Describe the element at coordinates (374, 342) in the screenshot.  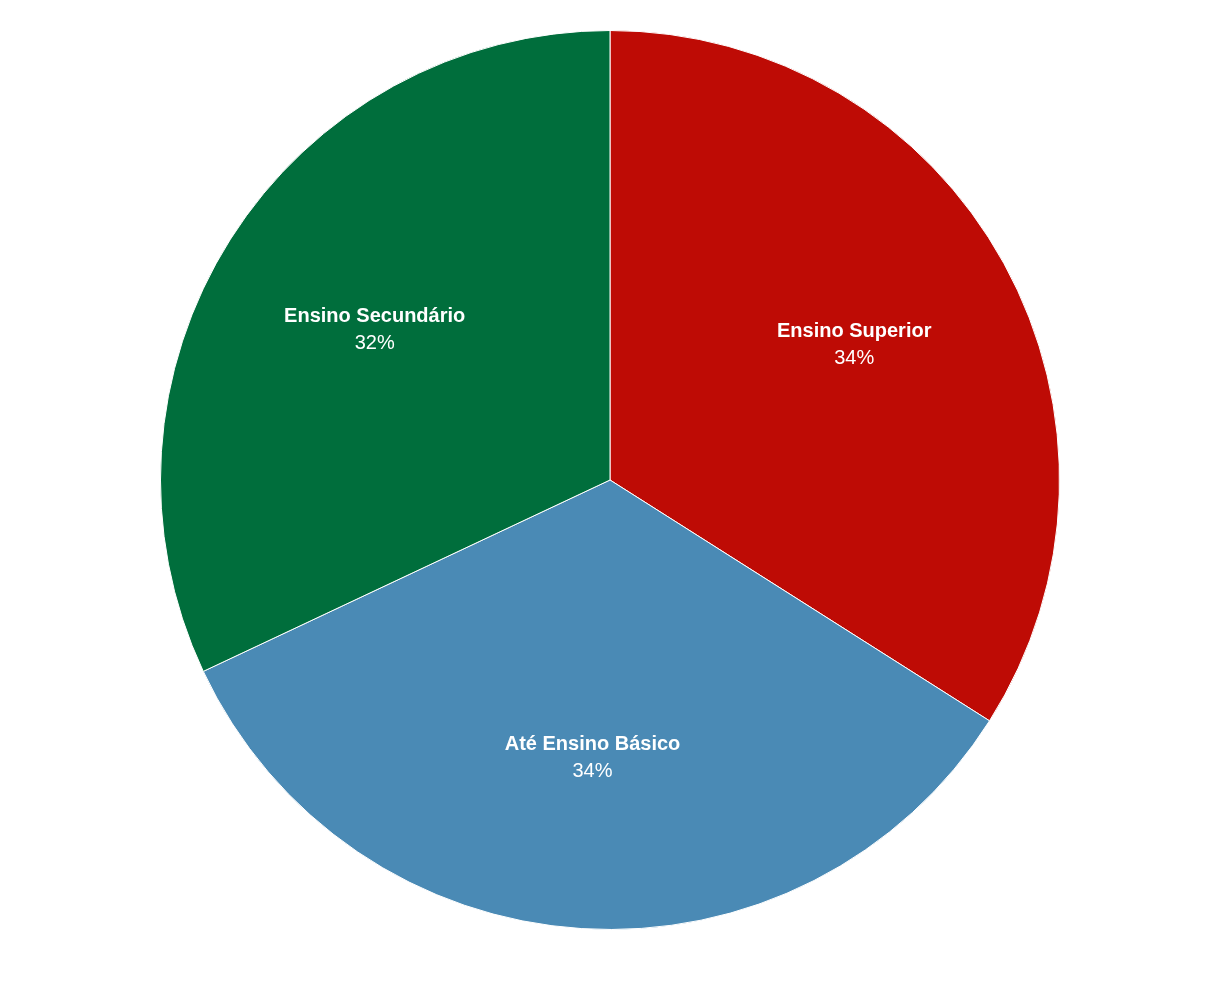
I see `data-label: 32%` at that location.